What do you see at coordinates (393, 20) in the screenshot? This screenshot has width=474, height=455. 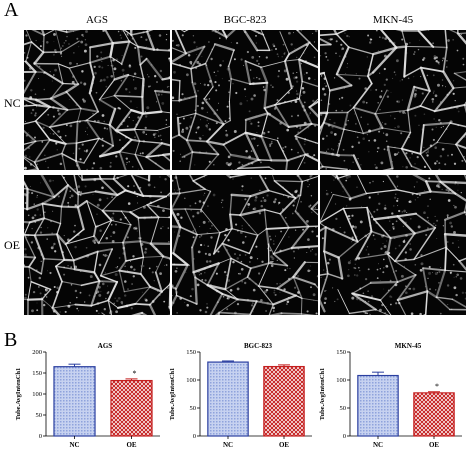 I see `column-label-mkn-45: MKN-45` at bounding box center [393, 20].